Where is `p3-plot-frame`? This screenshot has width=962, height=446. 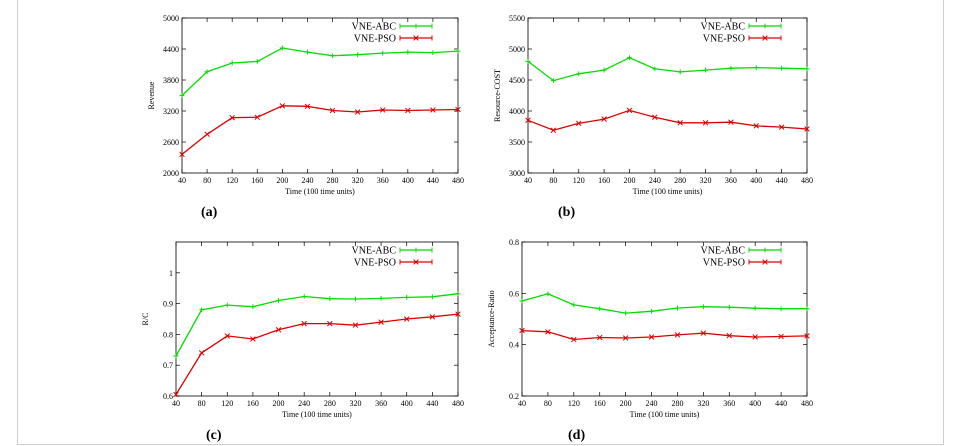 p3-plot-frame is located at coordinates (664, 319).